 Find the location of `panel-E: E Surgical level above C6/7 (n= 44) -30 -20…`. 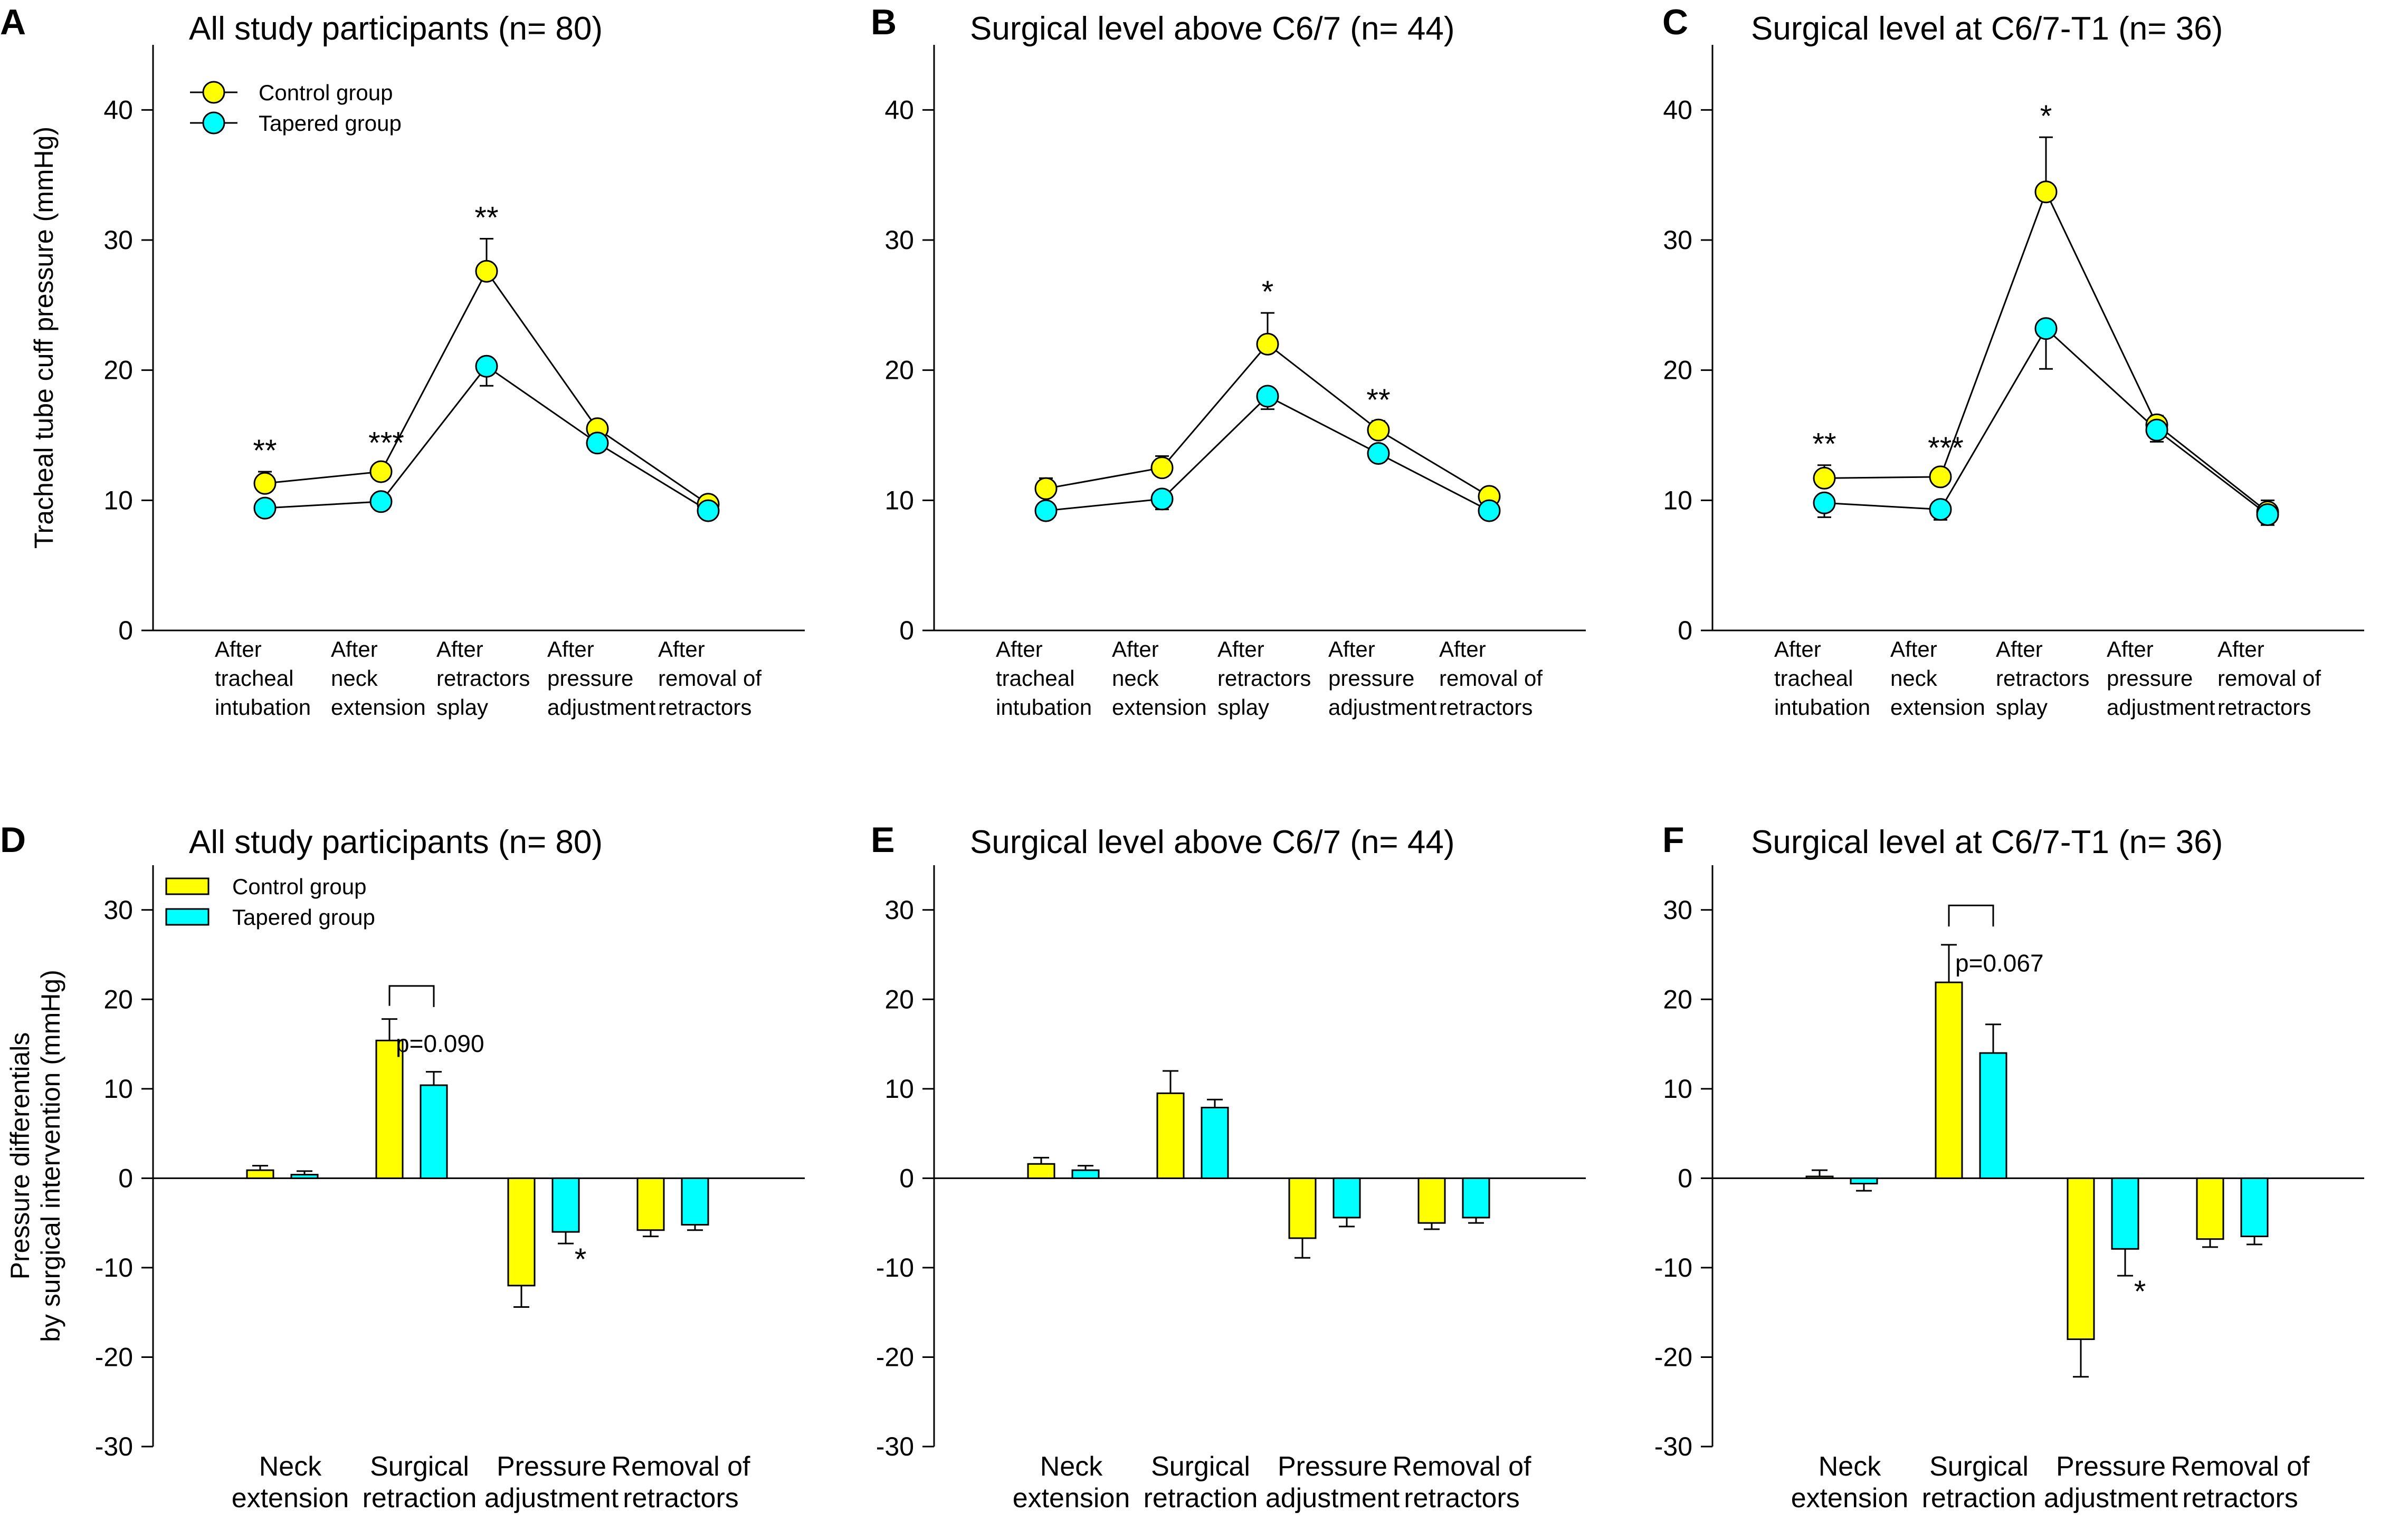

panel-E: E Surgical level above C6/7 (n= 44) -30 -20… is located at coordinates (1228, 1167).